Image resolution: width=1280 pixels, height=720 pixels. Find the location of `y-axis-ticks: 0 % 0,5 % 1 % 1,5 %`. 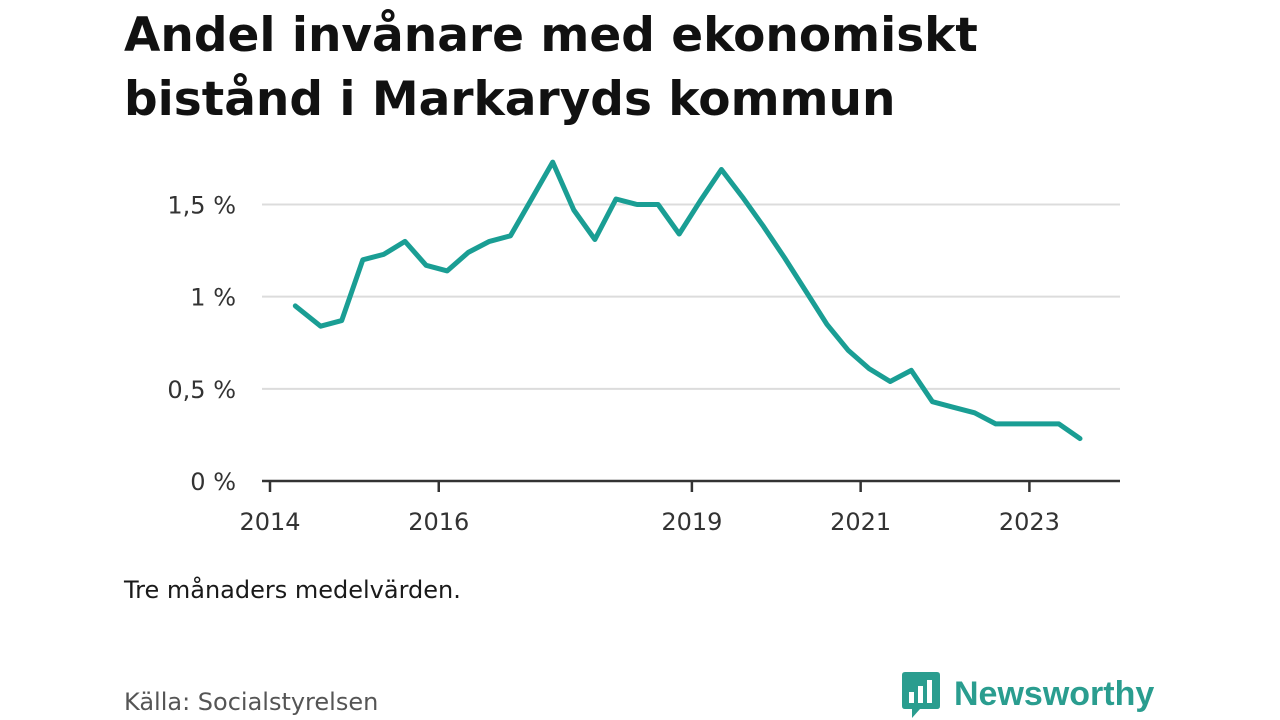

y-axis-ticks: 0 % 0,5 % 1 % 1,5 % is located at coordinates (201, 344).